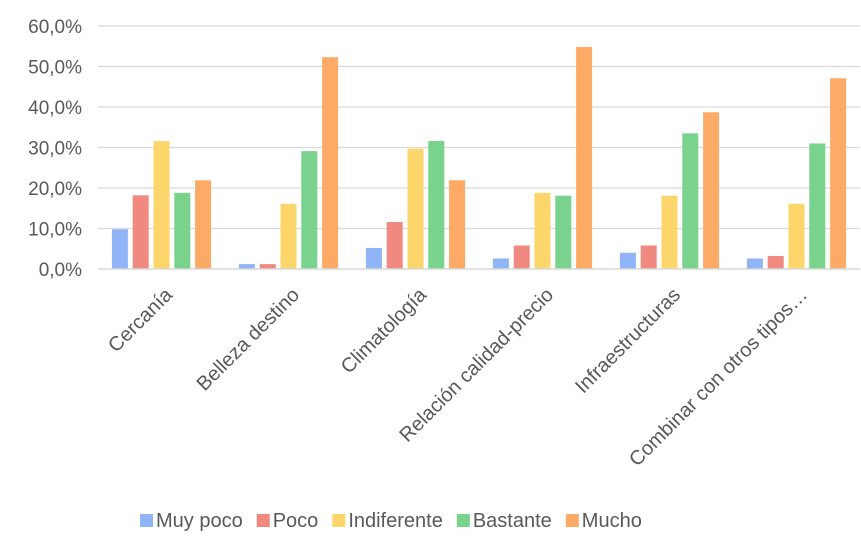 The image size is (861, 541). Describe the element at coordinates (55, 27) in the screenshot. I see `y-tick-label: 60,0%` at that location.